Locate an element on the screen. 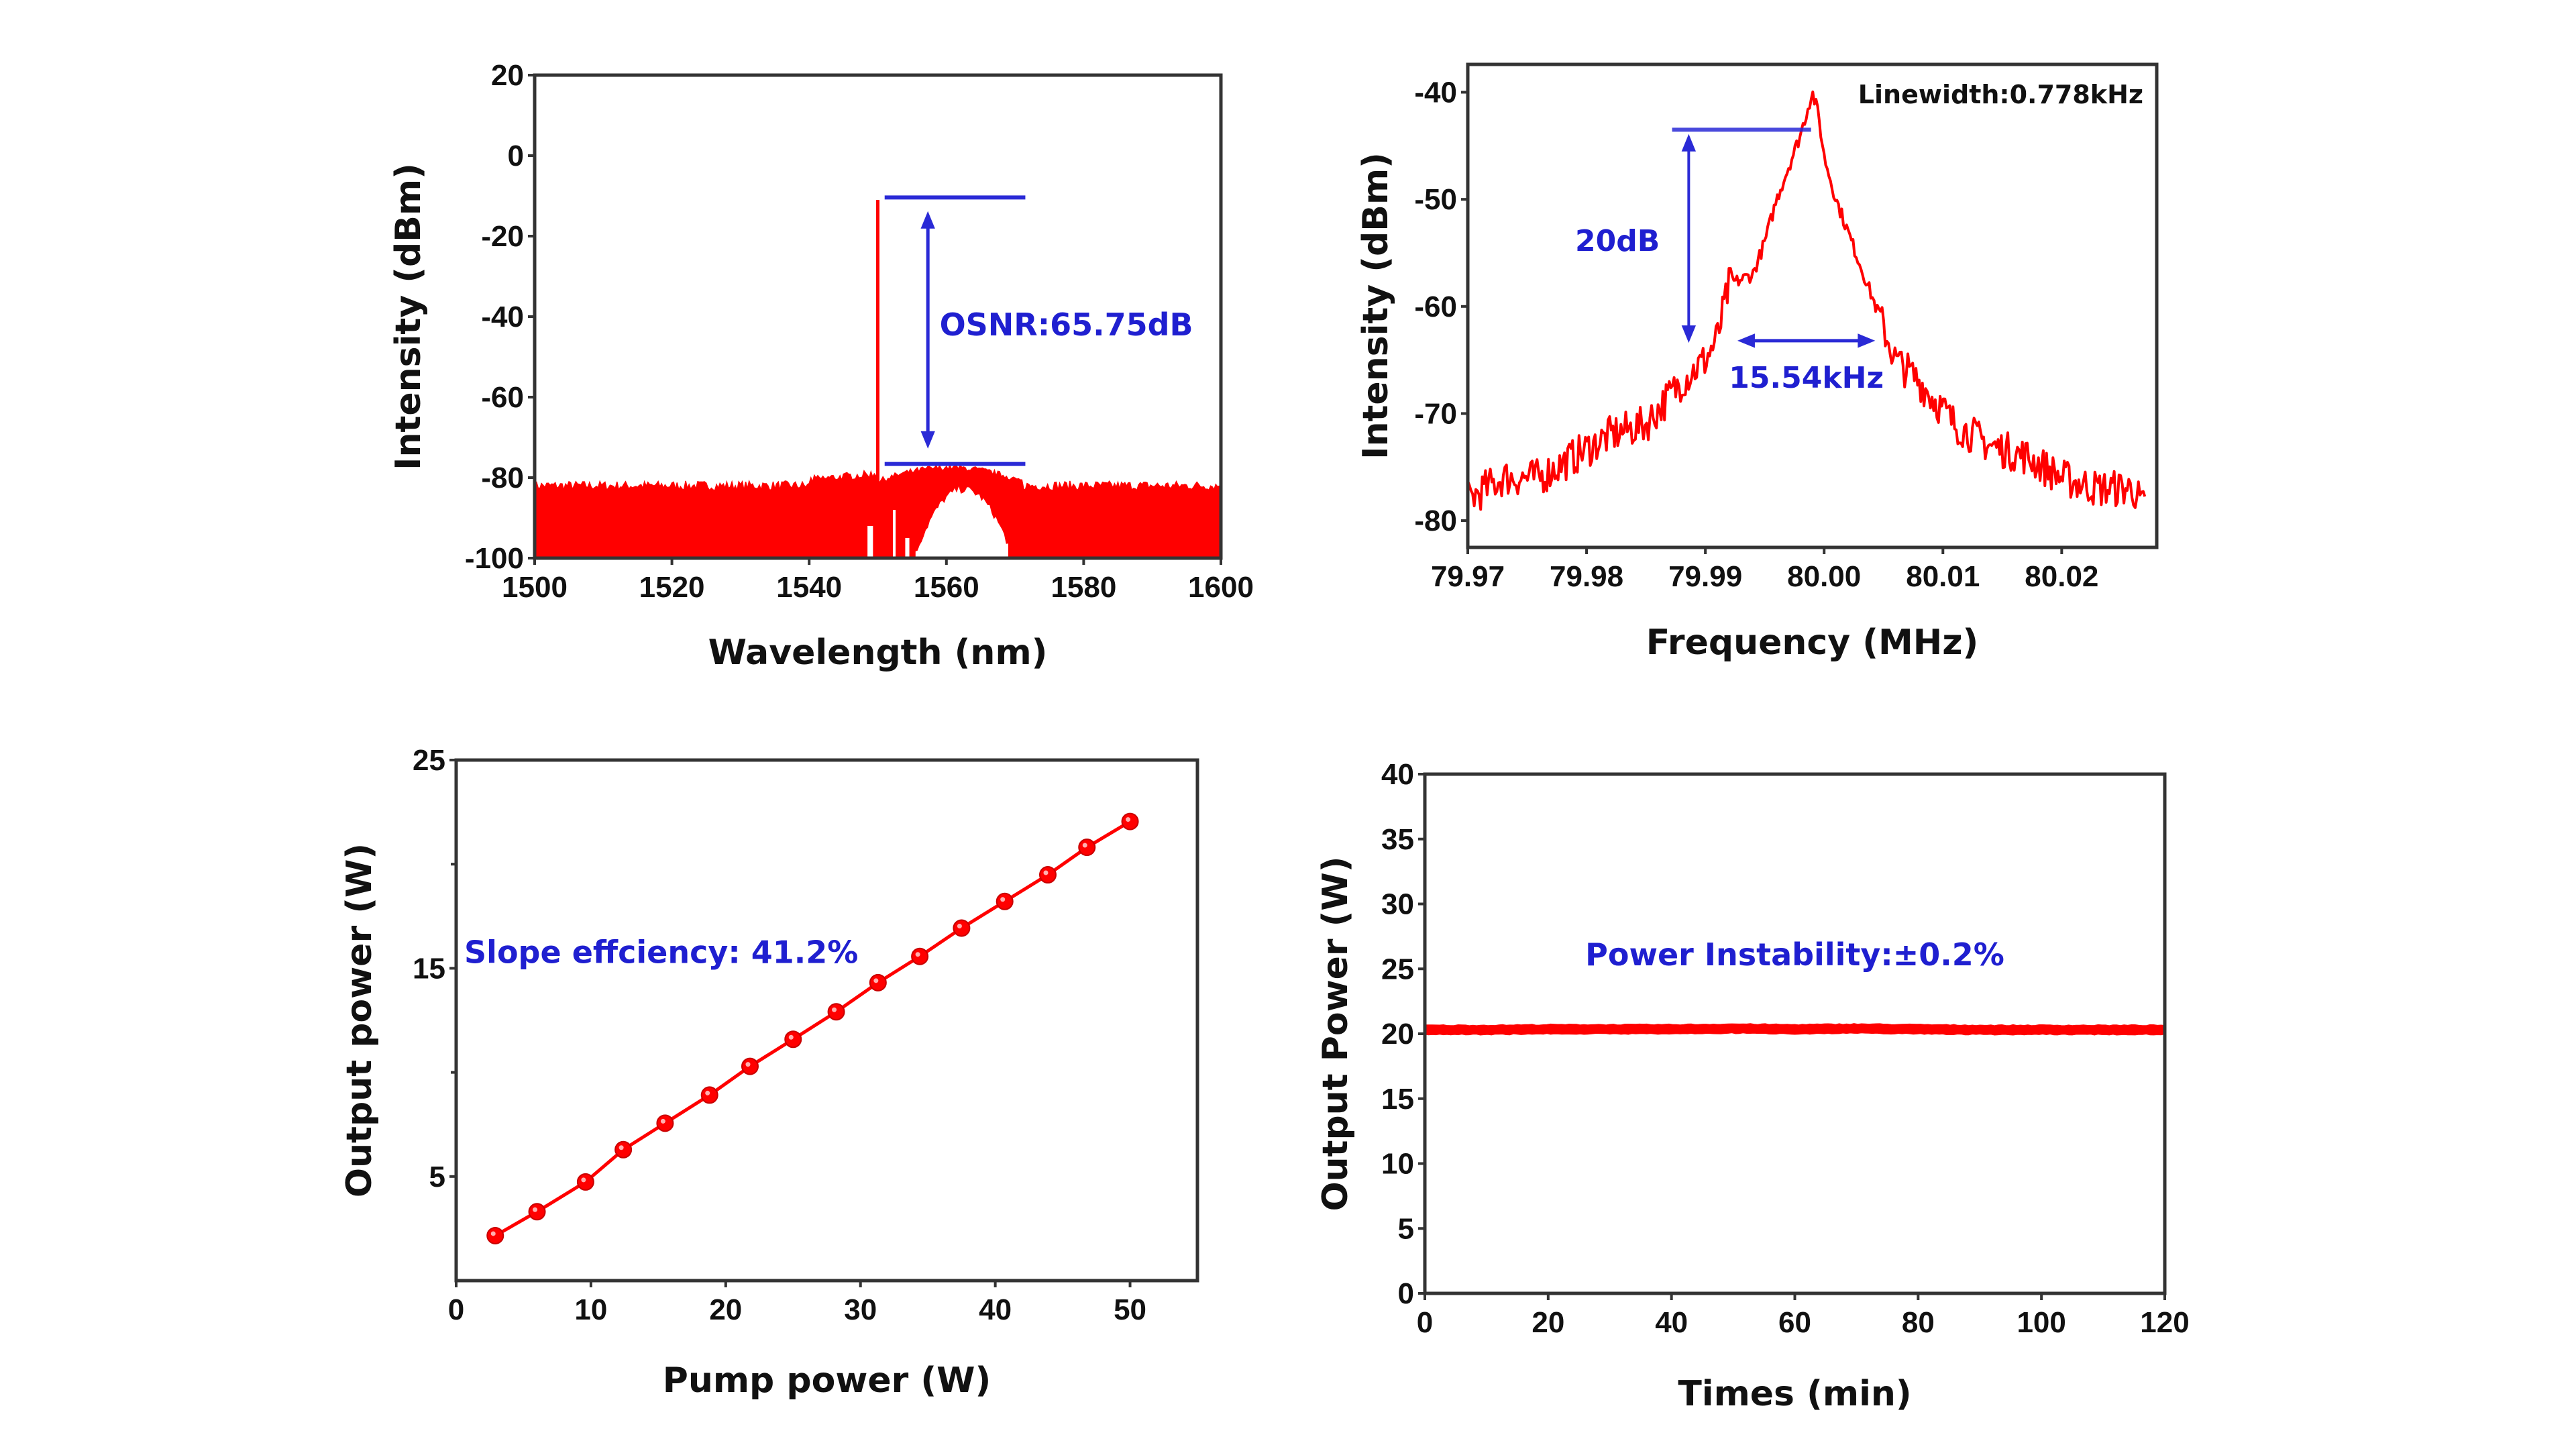 This screenshot has width=2576, height=1449. osnr-arrow-head-up is located at coordinates (927, 220).